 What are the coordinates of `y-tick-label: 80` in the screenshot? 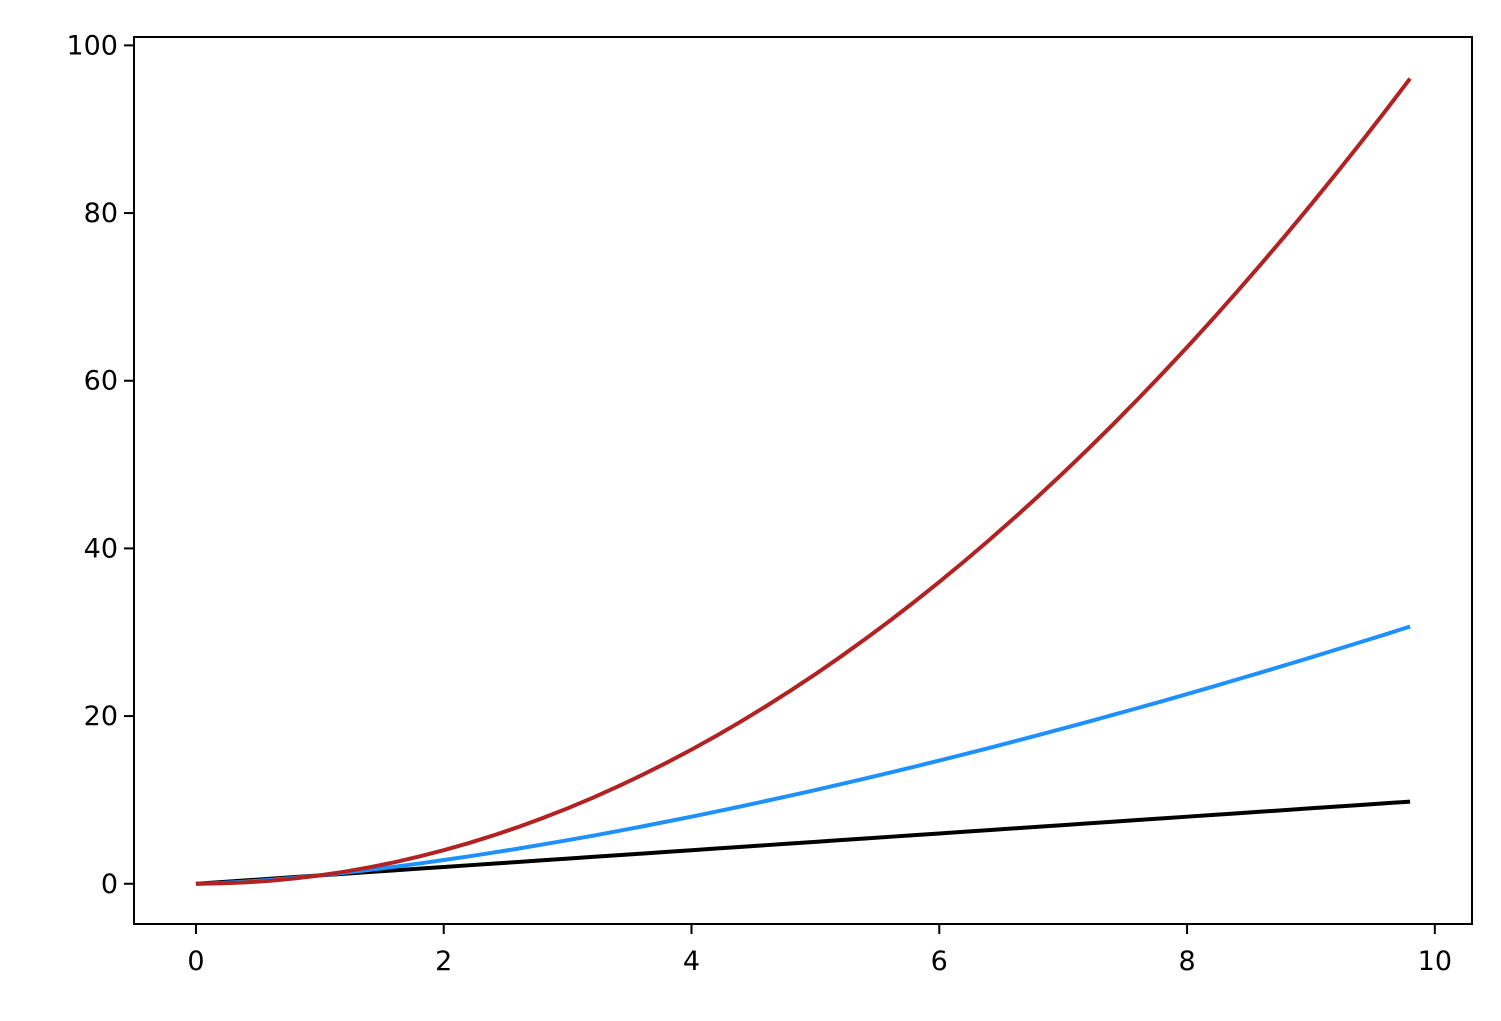 It's located at (101, 213).